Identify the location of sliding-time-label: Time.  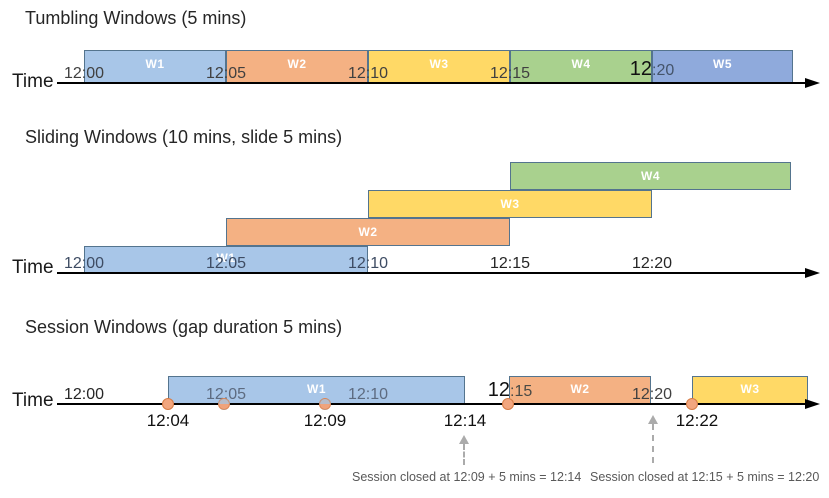
(33, 267).